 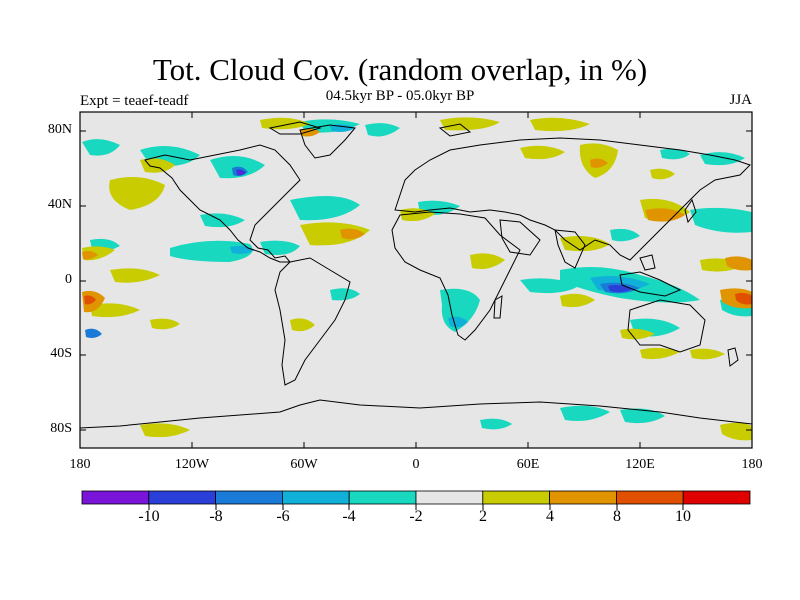 I want to click on experiment-label: Expt = teaef-teadf, so click(x=134, y=101).